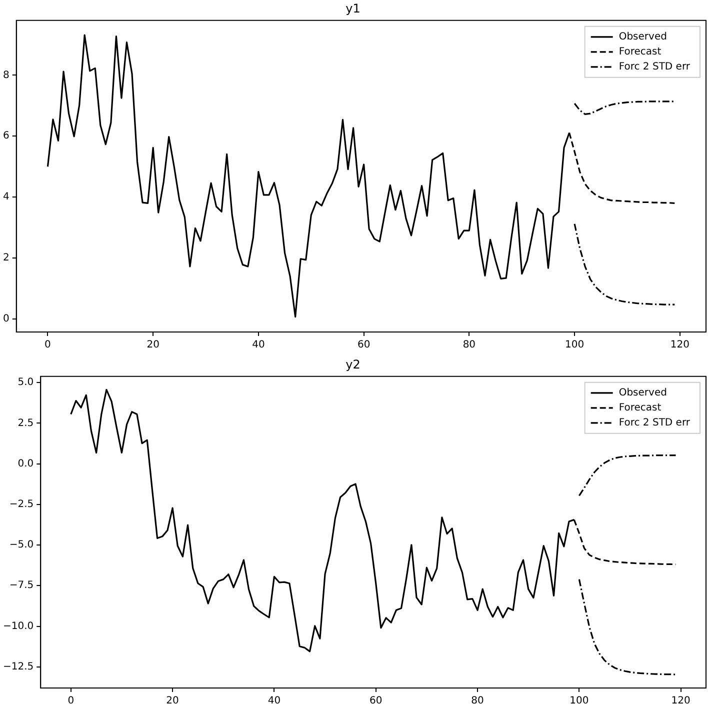 The width and height of the screenshot is (712, 712). Describe the element at coordinates (353, 364) in the screenshot. I see `chart-title: y2` at that location.